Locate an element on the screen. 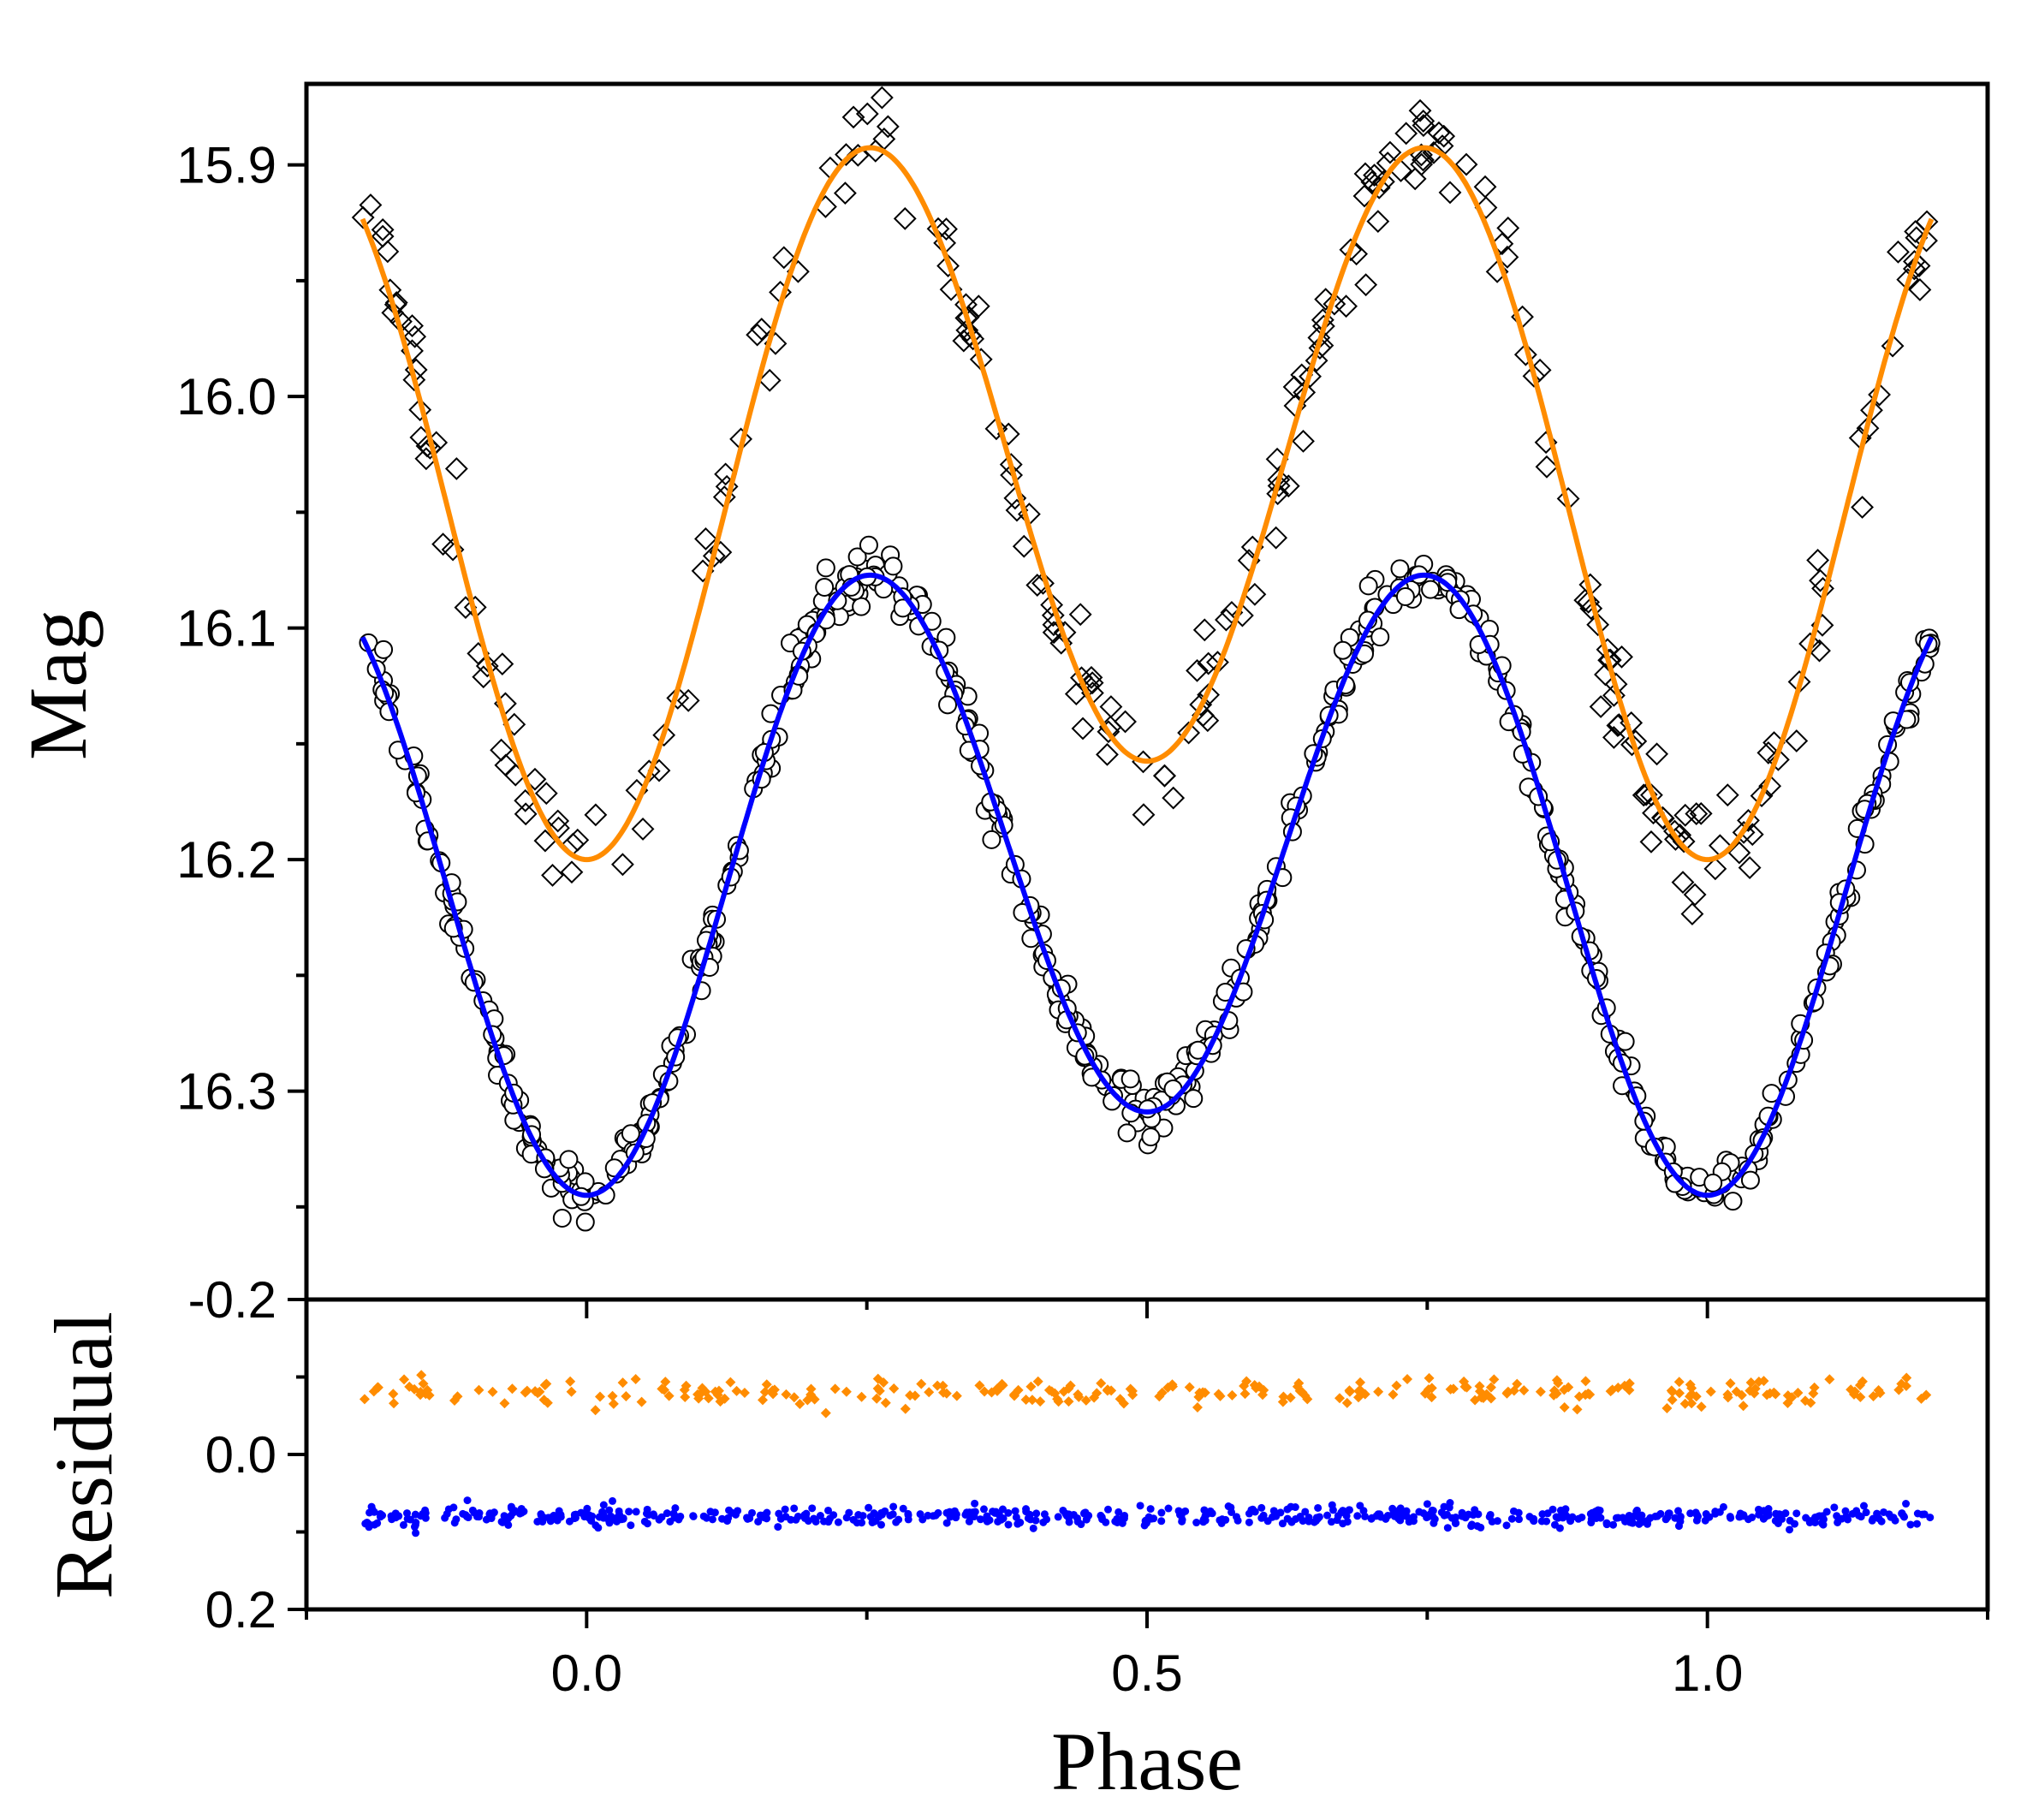 The image size is (2021, 1820). mag-tick-label: 16.2 is located at coordinates (226, 860).